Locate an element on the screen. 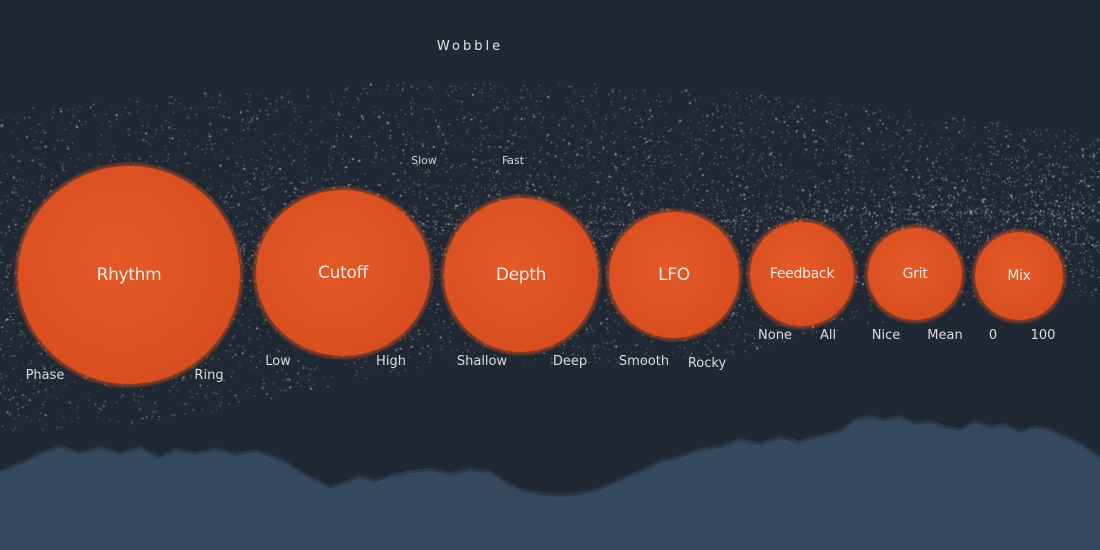 This screenshot has height=550, width=1100. depth-max-label: Deep is located at coordinates (570, 361).